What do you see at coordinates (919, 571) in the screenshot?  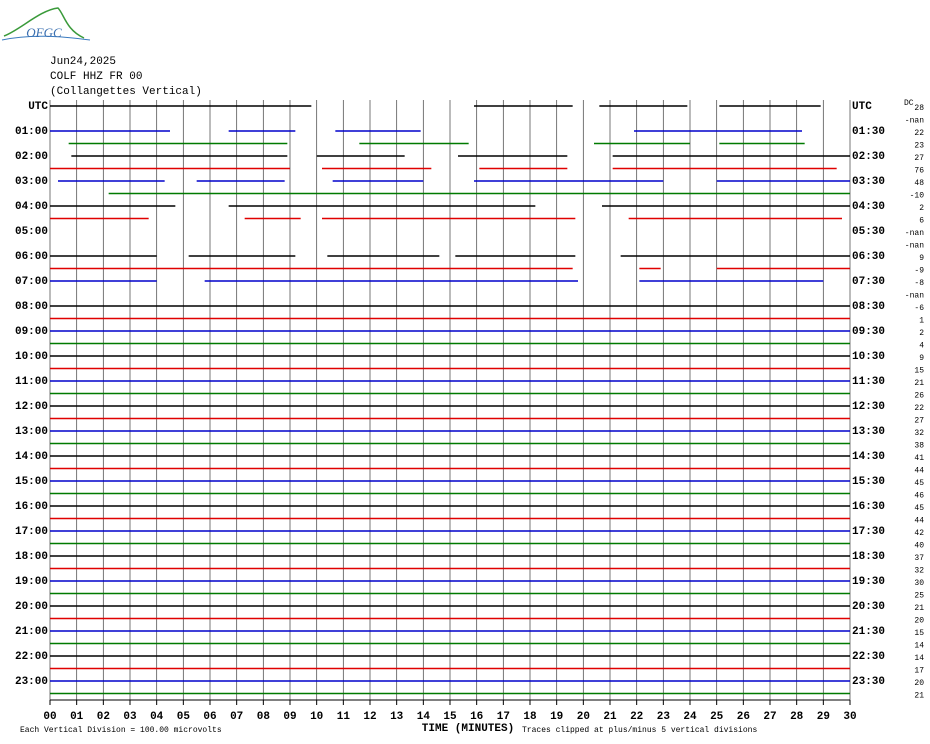 I see `dc-offset: 32` at bounding box center [919, 571].